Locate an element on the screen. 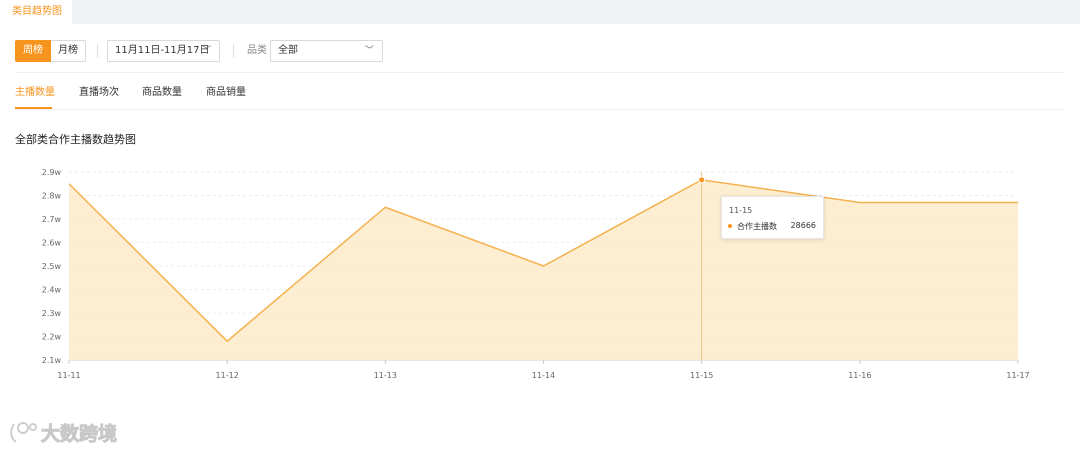  category-label: 品类 is located at coordinates (257, 50).